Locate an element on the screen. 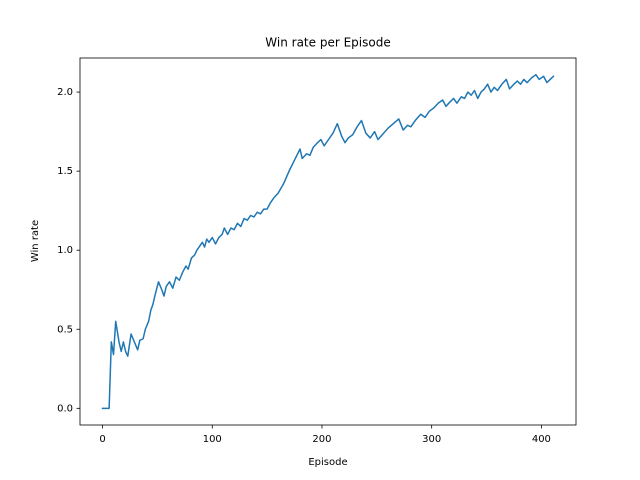 The image size is (640, 480). chart-title: Win rate per Episode is located at coordinates (327, 43).